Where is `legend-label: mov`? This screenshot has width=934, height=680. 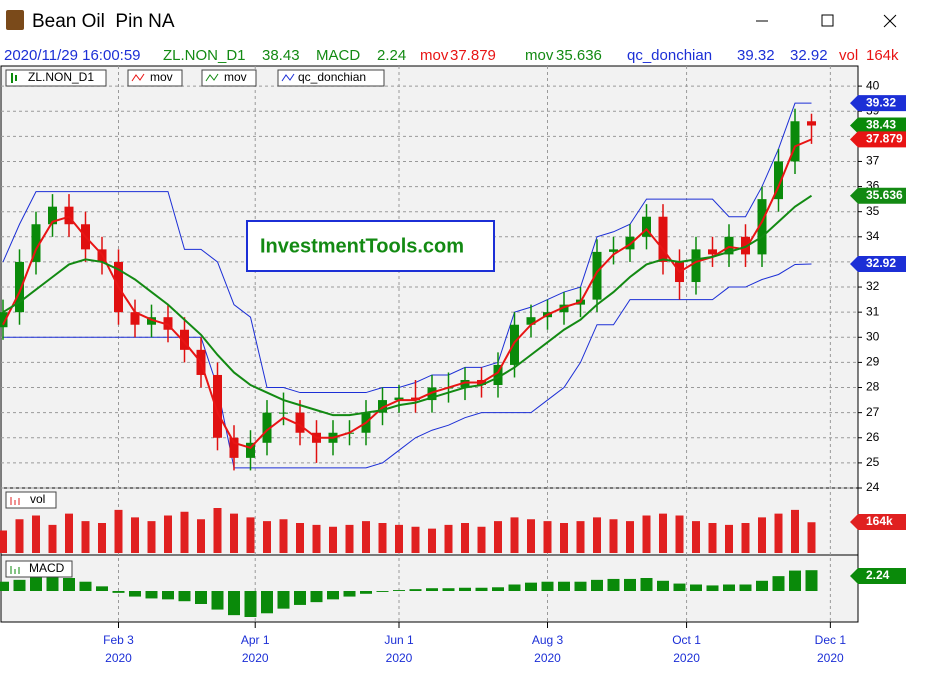
legend-label: mov is located at coordinates (161, 77).